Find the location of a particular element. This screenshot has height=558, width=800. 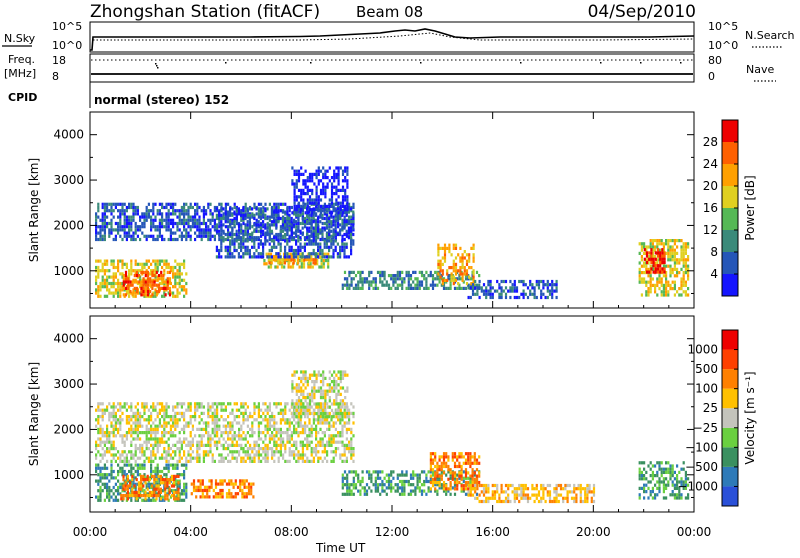

beam-label: Beam 08 is located at coordinates (389, 12).